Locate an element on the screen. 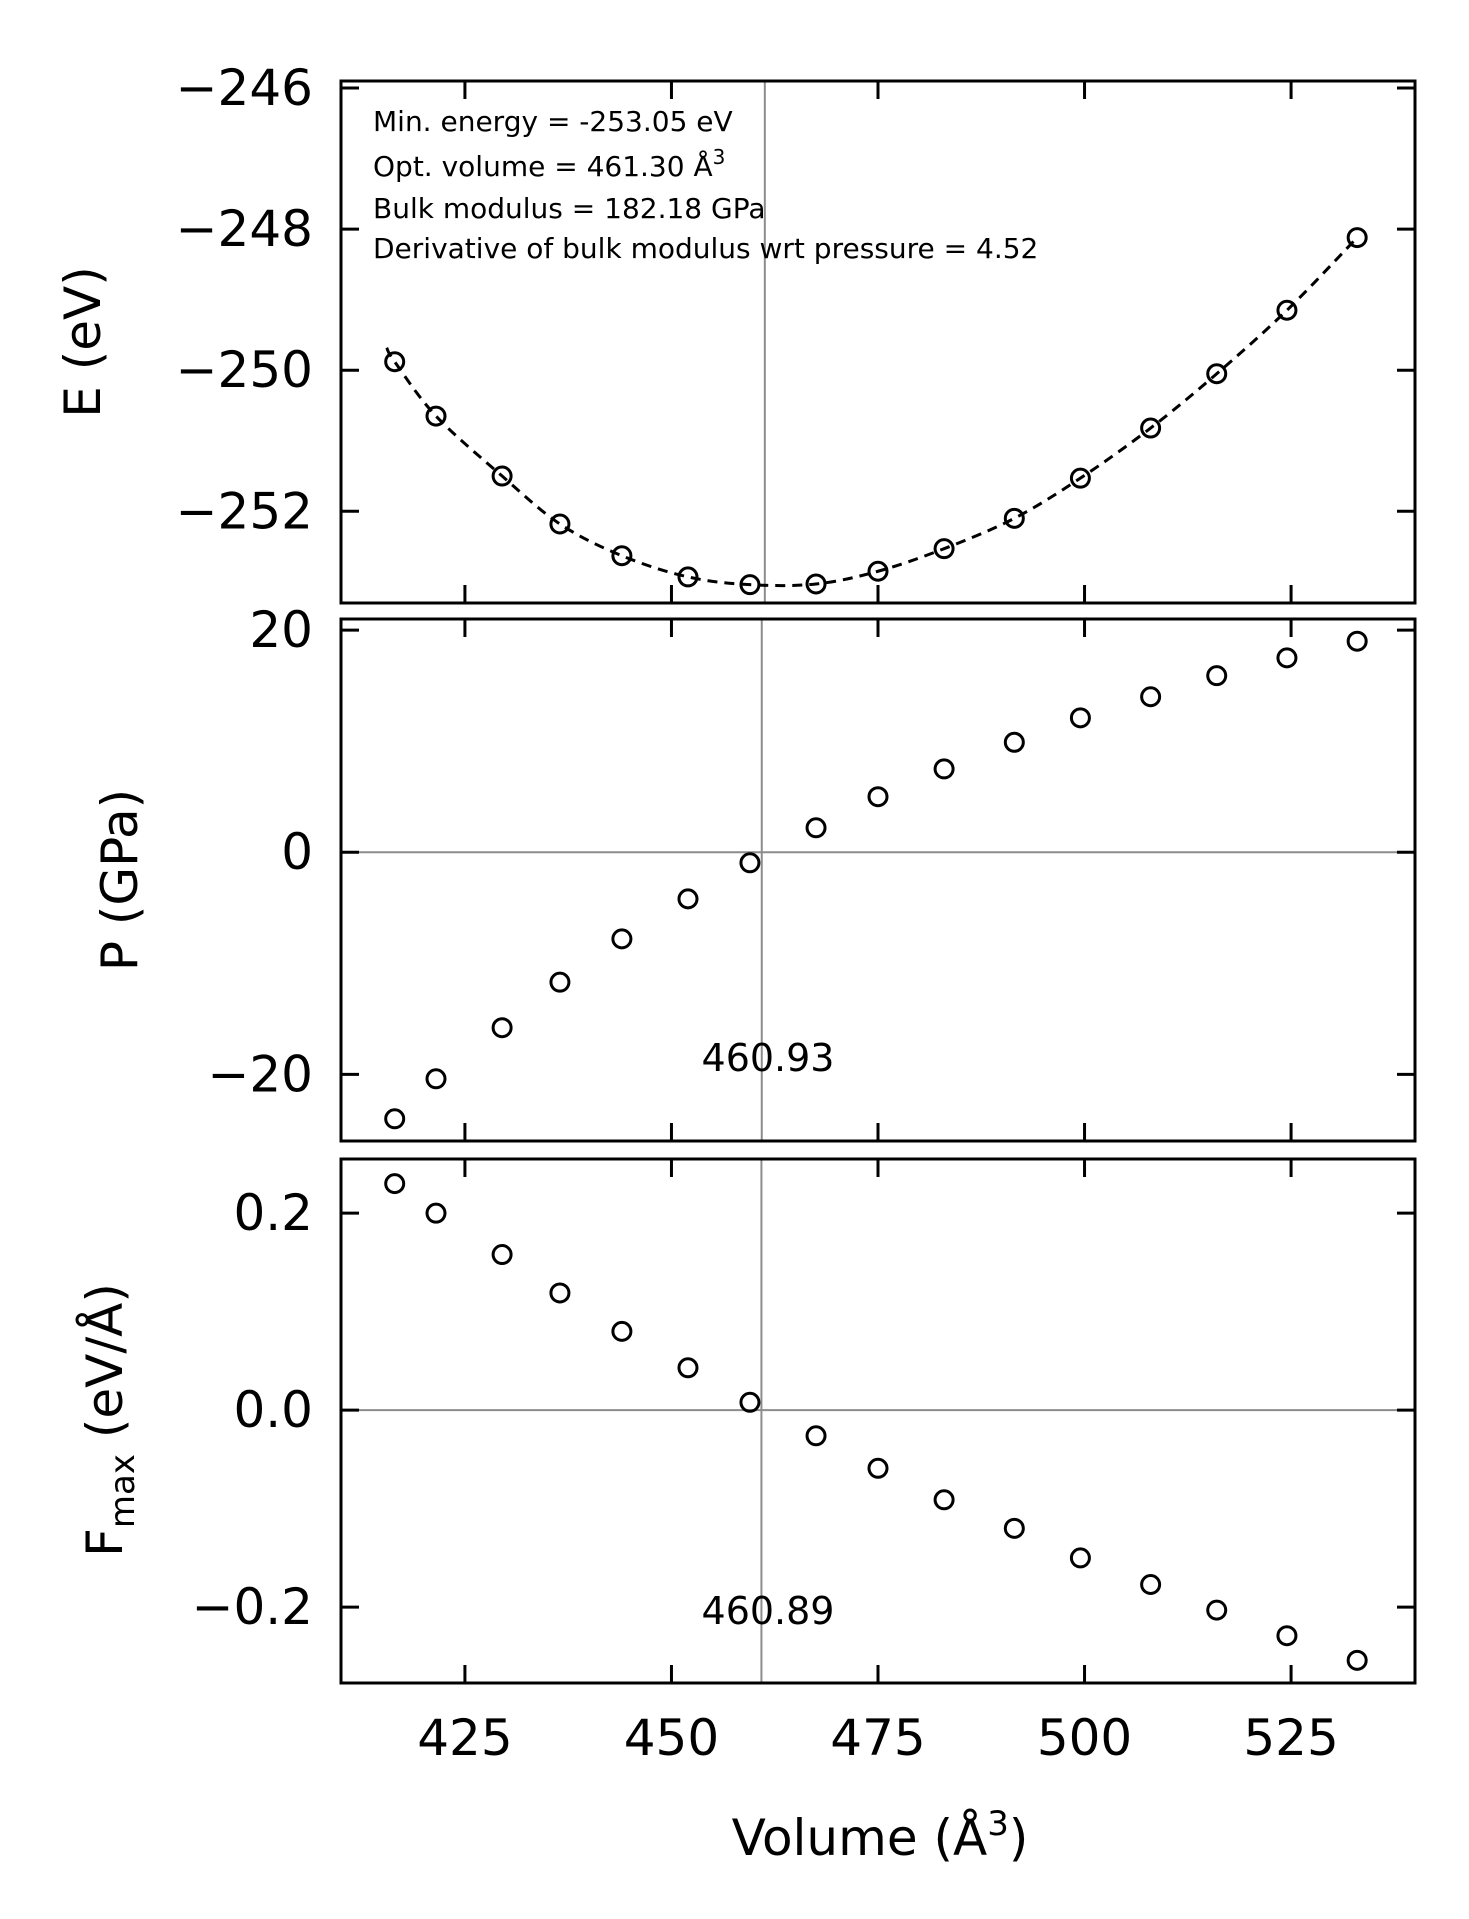 Image resolution: width=1469 pixels, height=1919 pixels. force-ytick-label: 0.2 is located at coordinates (273, 1213).